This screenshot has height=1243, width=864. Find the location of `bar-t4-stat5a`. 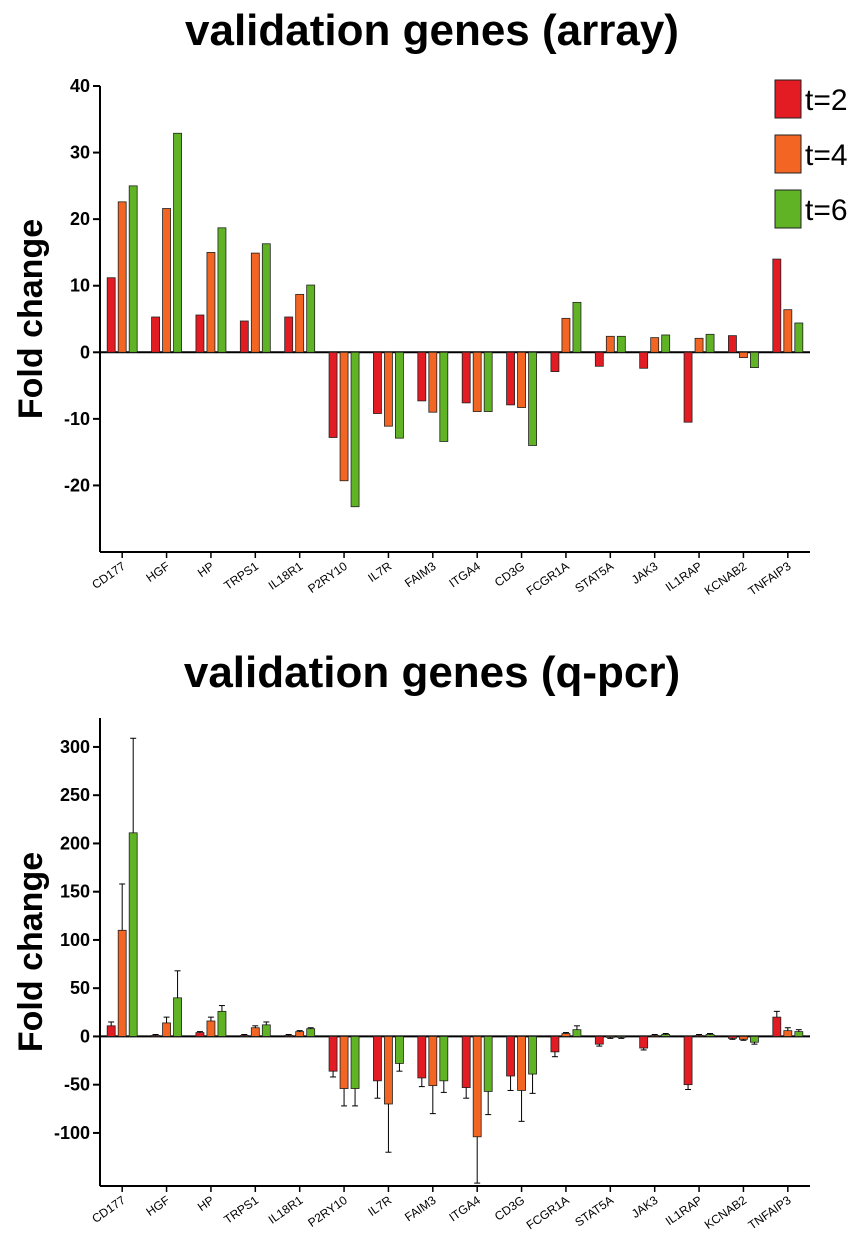

bar-t4-stat5a is located at coordinates (610, 1037).